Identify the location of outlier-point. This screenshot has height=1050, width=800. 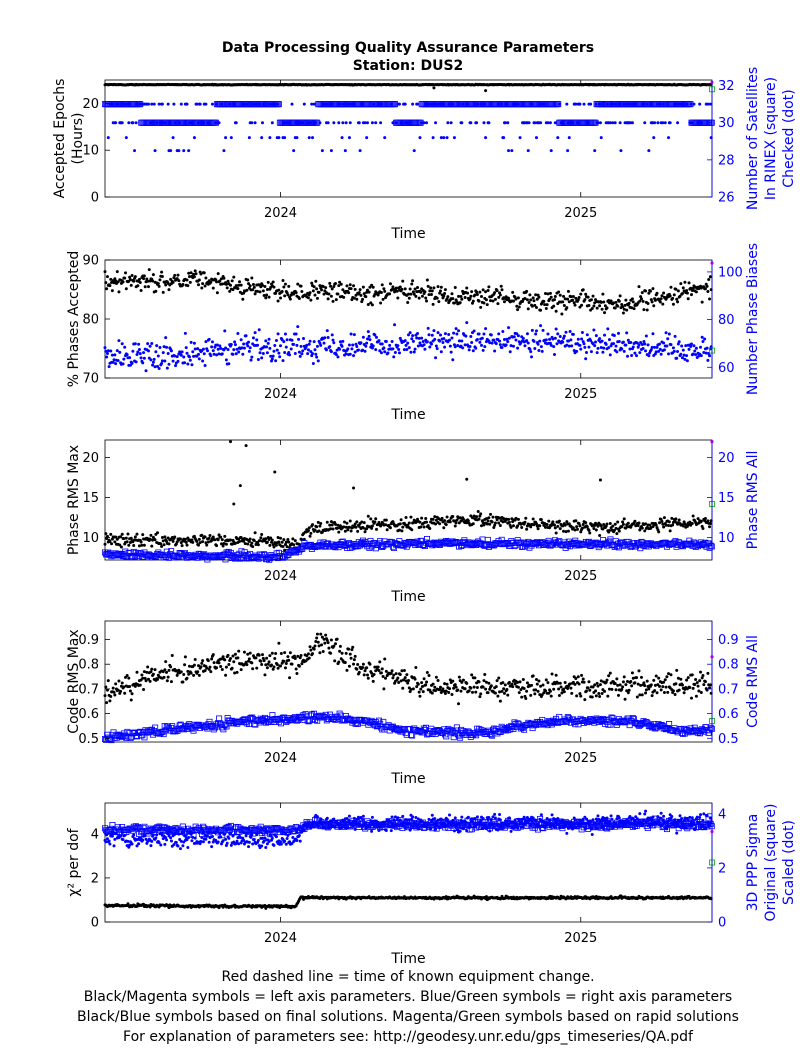
(240, 486).